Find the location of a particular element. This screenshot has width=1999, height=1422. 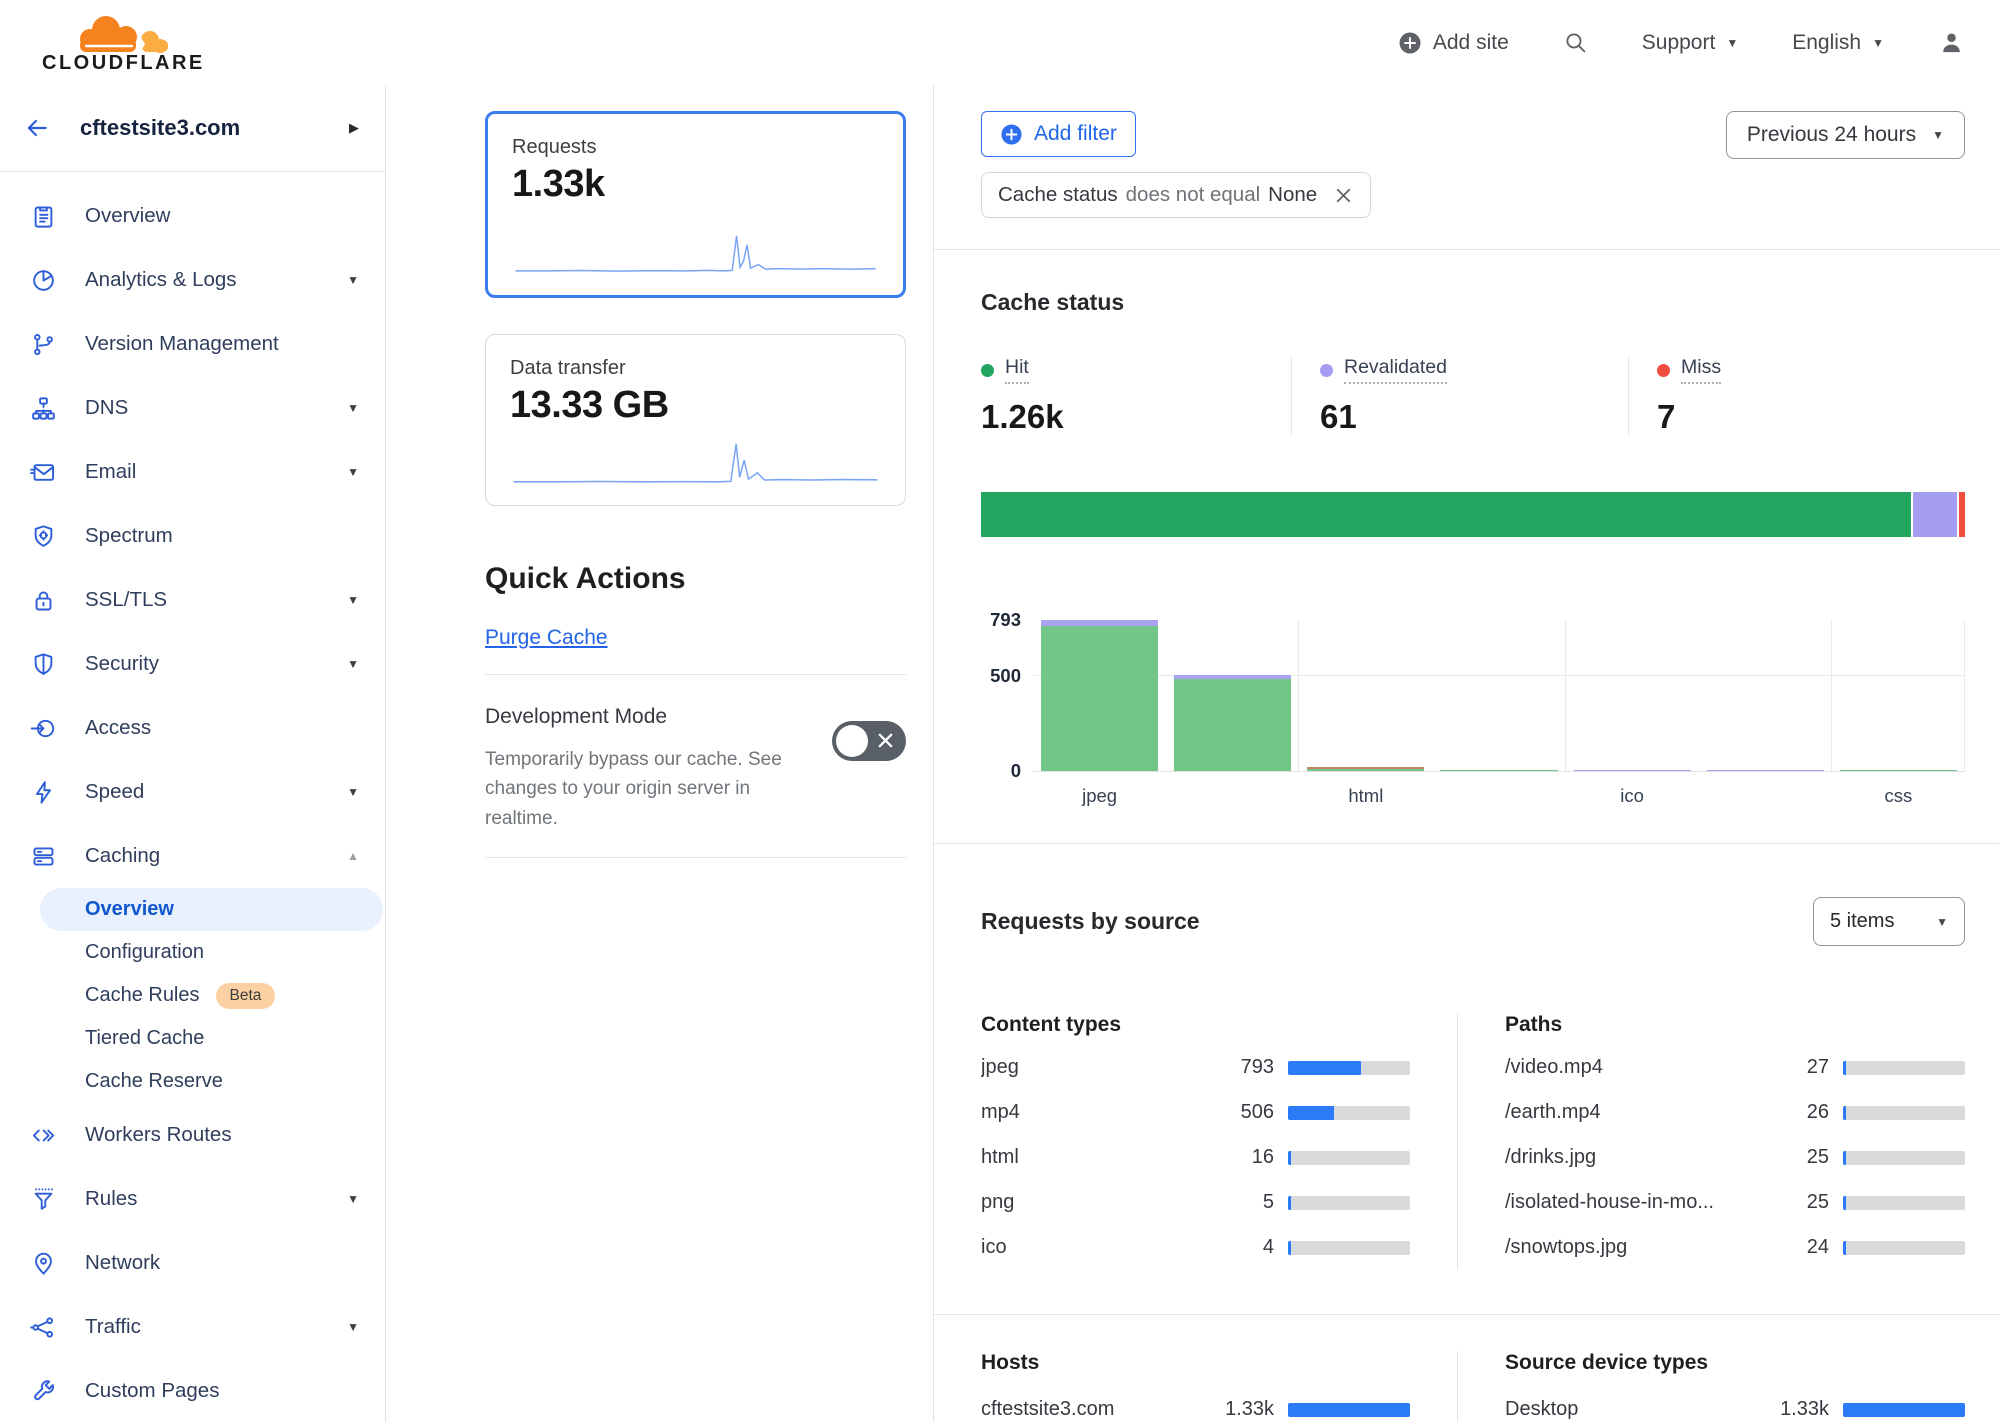

sidebar-item-network: Network is located at coordinates (192, 1263).